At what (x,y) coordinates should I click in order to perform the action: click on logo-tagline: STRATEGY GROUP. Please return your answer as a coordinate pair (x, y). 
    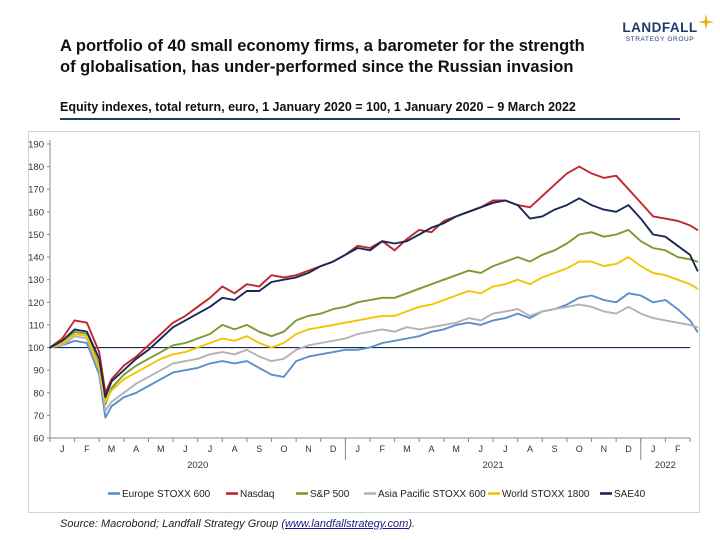
    Looking at the image, I should click on (660, 39).